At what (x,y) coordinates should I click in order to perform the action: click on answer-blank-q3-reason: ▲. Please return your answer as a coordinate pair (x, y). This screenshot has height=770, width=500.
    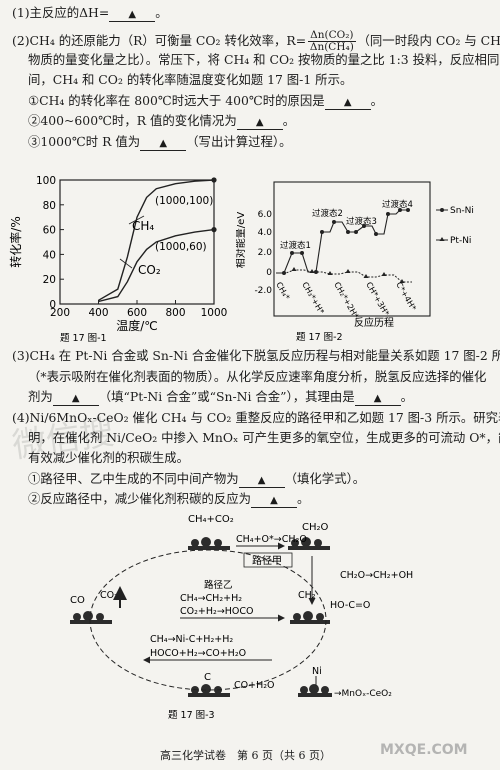
    Looking at the image, I should click on (377, 399).